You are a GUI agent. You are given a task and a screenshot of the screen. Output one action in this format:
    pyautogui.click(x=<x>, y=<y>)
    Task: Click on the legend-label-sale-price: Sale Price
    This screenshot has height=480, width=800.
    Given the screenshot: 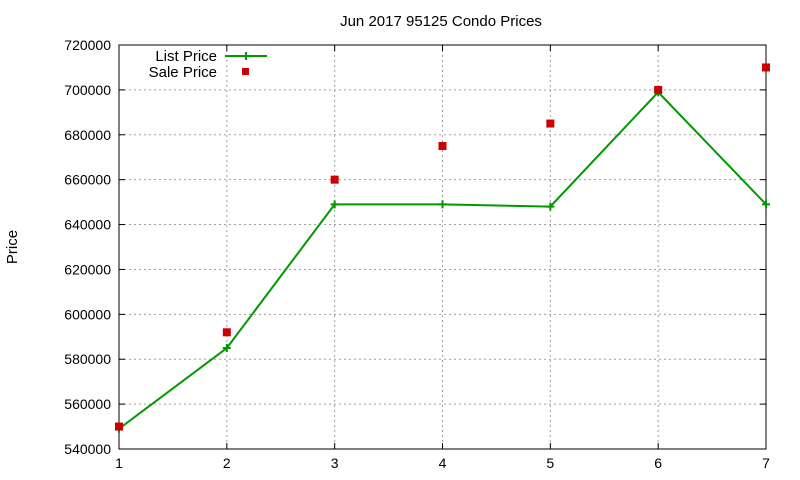 What is the action you would take?
    pyautogui.click(x=183, y=72)
    